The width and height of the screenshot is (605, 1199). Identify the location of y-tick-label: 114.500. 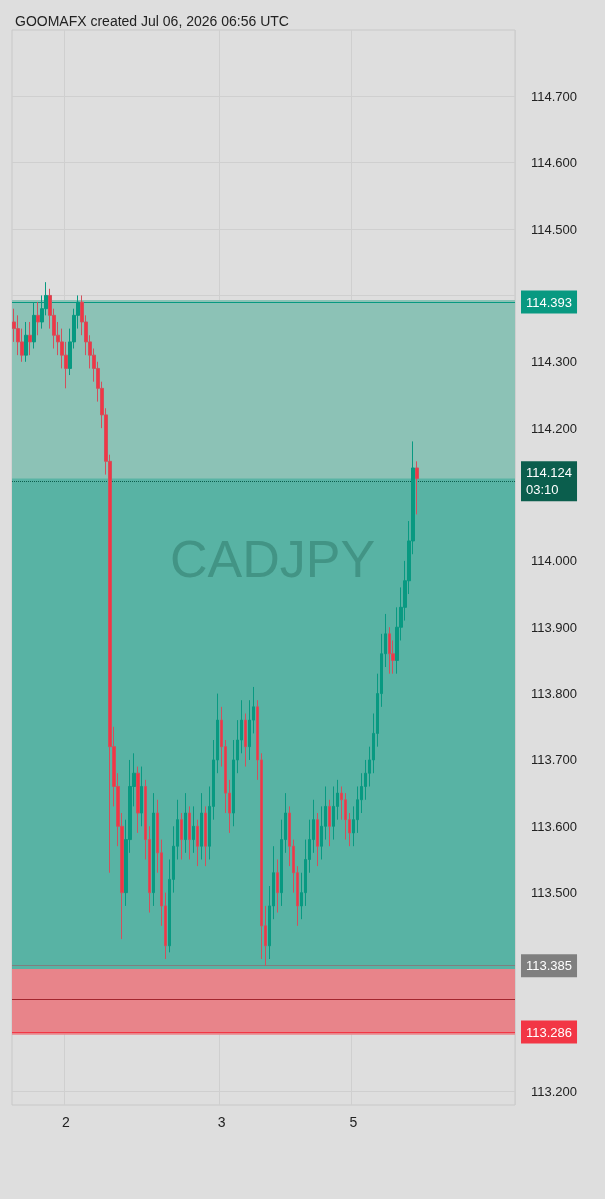
(554, 229).